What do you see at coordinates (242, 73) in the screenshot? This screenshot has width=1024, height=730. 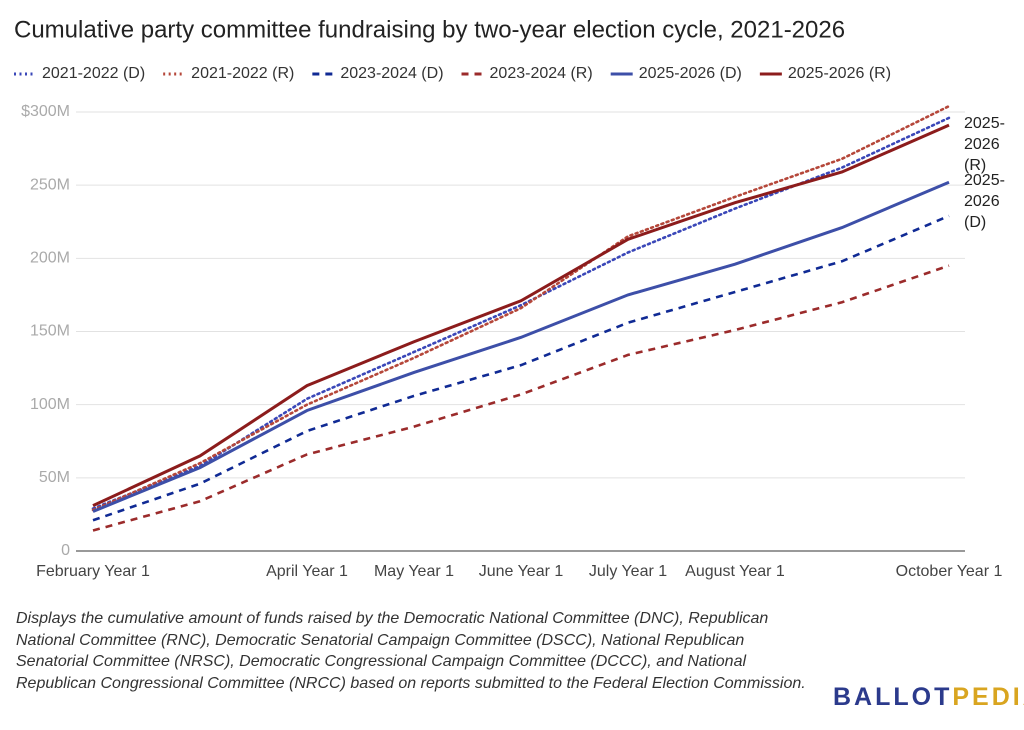 I see `legend-label: 2021-2022 (R)` at bounding box center [242, 73].